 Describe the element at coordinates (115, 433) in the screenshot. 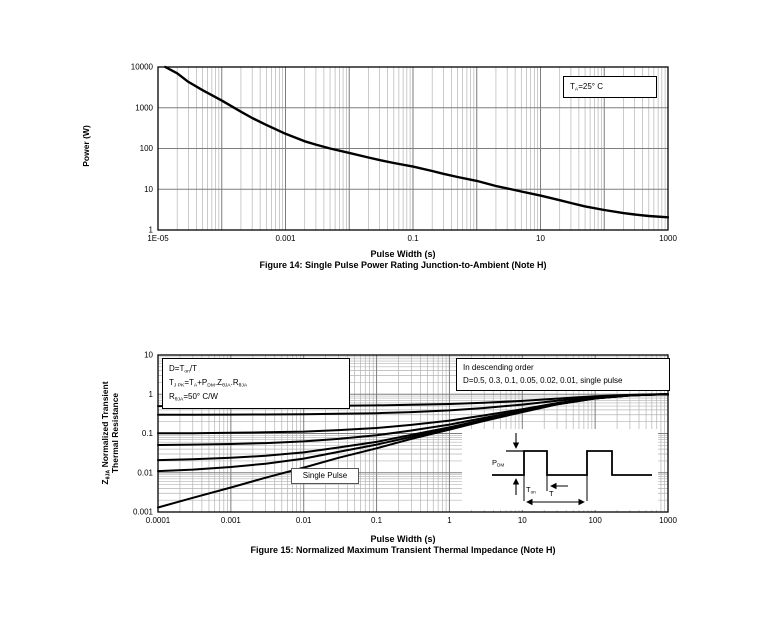

I see `fig15-y-axis-label-line2: Thermal Resistance` at that location.